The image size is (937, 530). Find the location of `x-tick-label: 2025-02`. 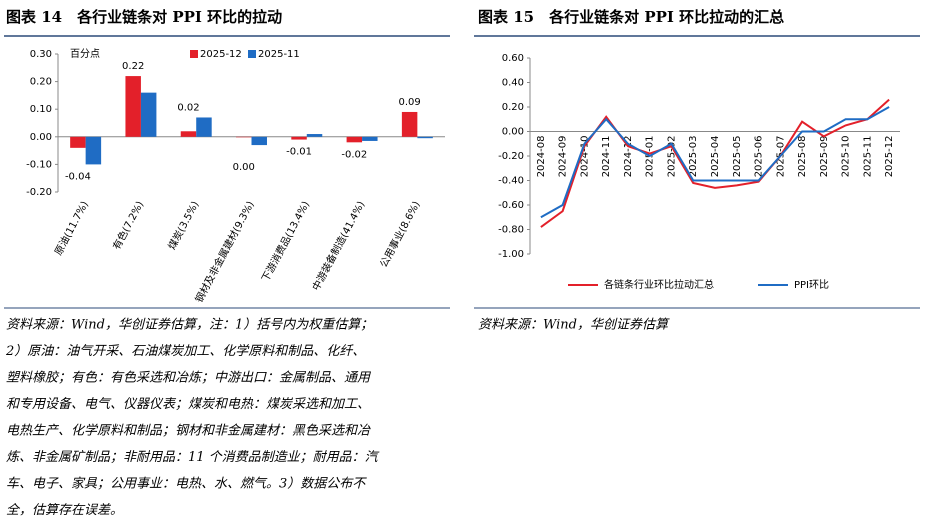

x-tick-label: 2025-02 is located at coordinates (671, 157).